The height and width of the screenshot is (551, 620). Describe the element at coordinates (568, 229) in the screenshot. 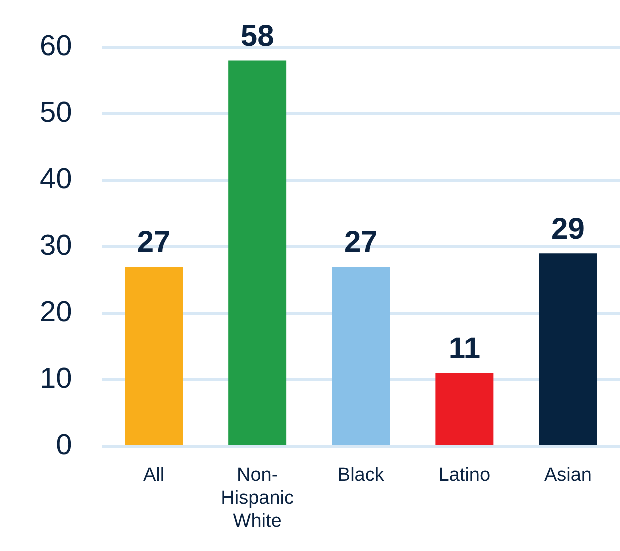

I see `data-label: 29` at that location.